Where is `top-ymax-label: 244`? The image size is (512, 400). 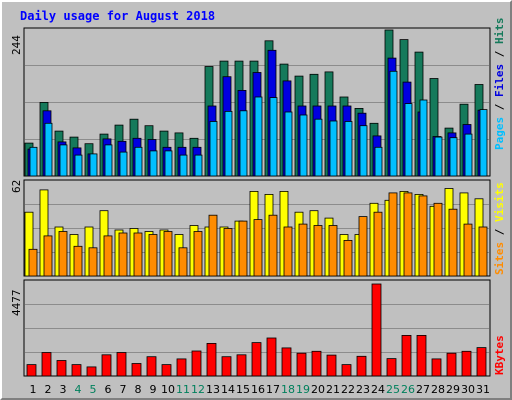 top-ymax-label: 244 is located at coordinates (16, 45).